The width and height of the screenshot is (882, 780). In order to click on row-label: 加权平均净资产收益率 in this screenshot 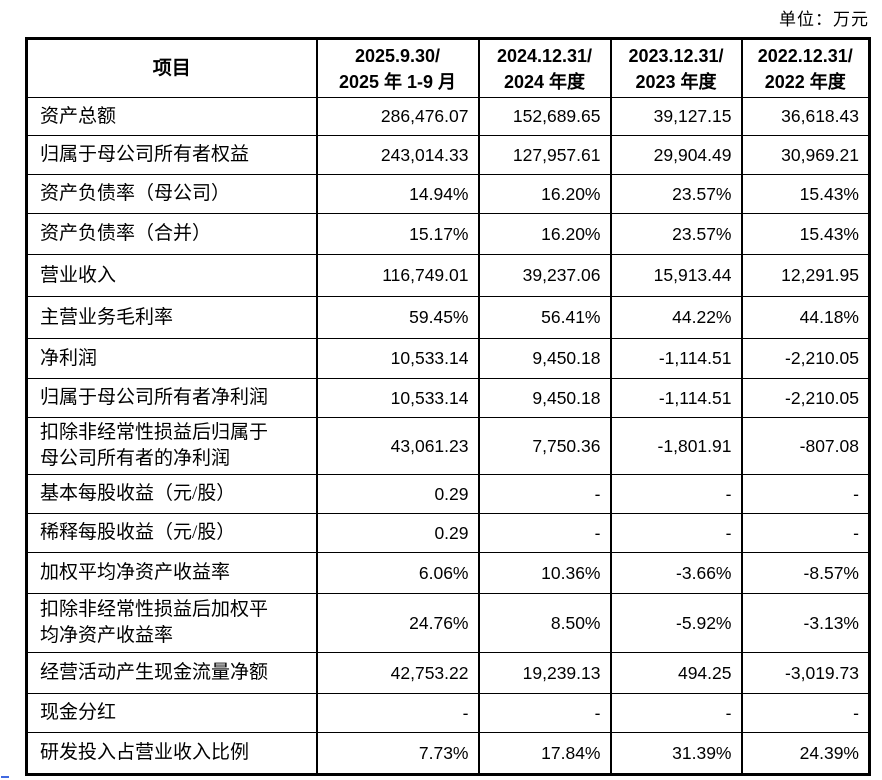, I will do `click(171, 573)`.